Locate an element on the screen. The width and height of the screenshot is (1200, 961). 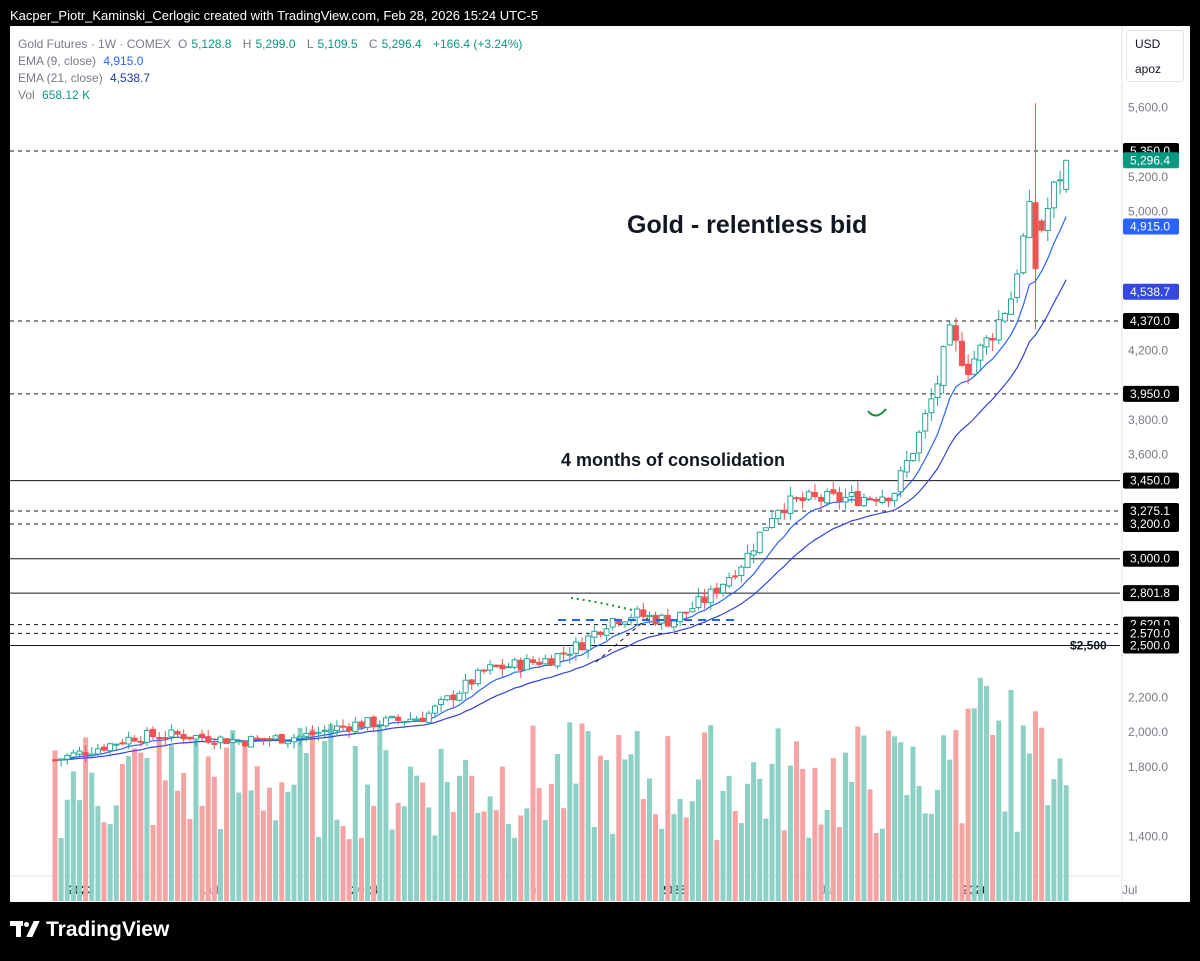
green-curve-marker is located at coordinates (877, 412).